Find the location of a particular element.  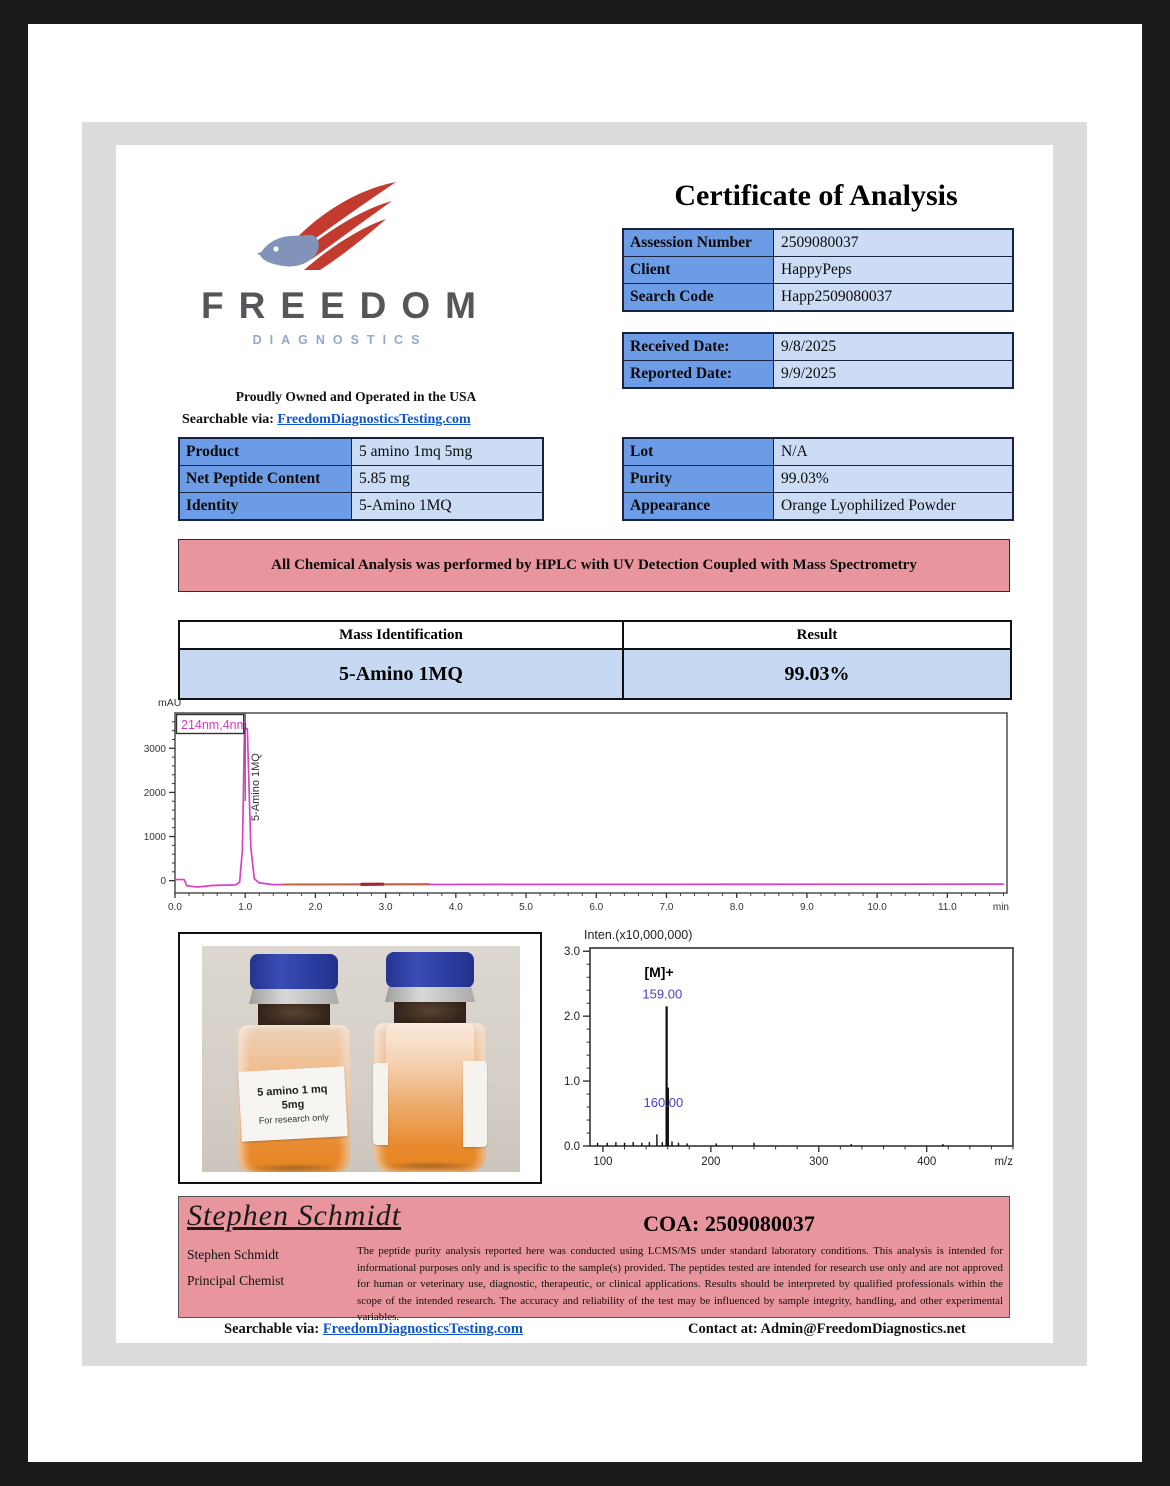

searchable-label: Searchable via: is located at coordinates (228, 419).